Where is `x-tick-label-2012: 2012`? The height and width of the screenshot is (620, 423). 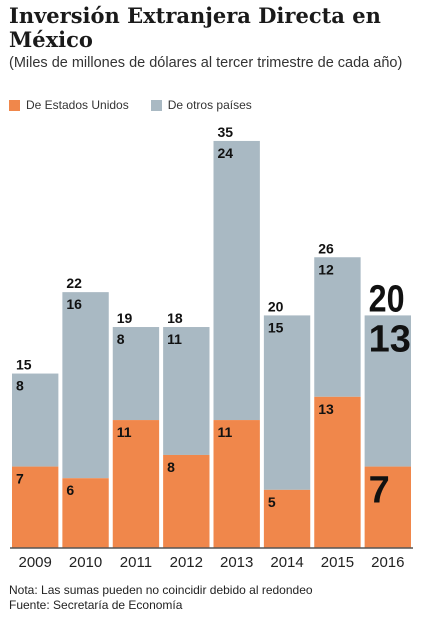 x-tick-label-2012: 2012 is located at coordinates (186, 562).